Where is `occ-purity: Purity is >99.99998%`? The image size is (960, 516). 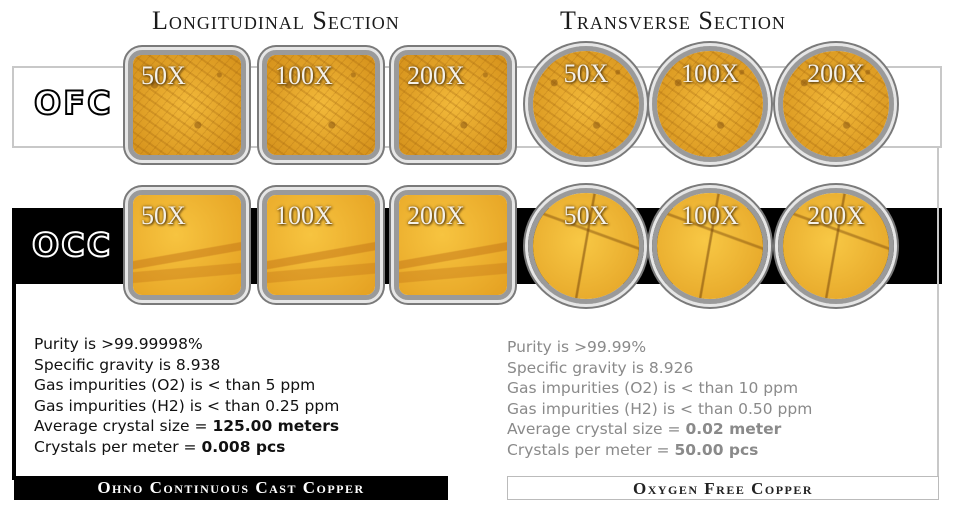
occ-purity: Purity is >99.99998% is located at coordinates (118, 344).